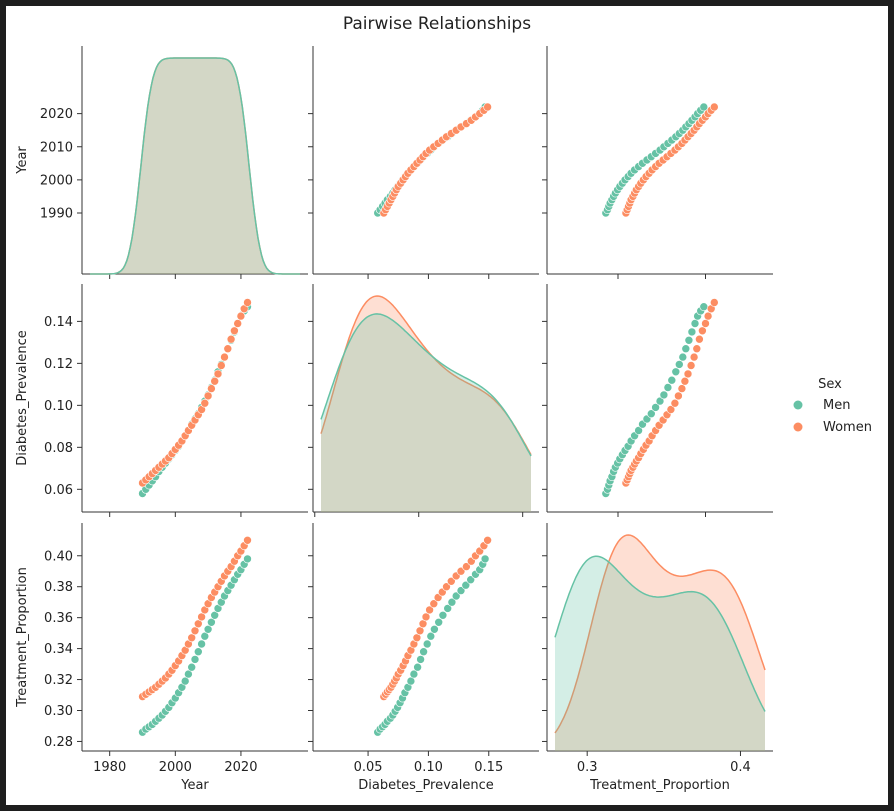 The height and width of the screenshot is (811, 894). Describe the element at coordinates (368, 767) in the screenshot. I see `x-tick-label: 0.05` at that location.